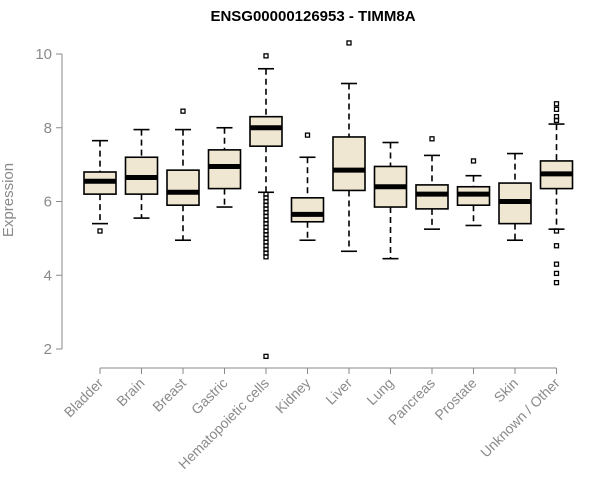 The image size is (600, 500). What do you see at coordinates (130, 392) in the screenshot?
I see `x-tick-label: Brain` at bounding box center [130, 392].